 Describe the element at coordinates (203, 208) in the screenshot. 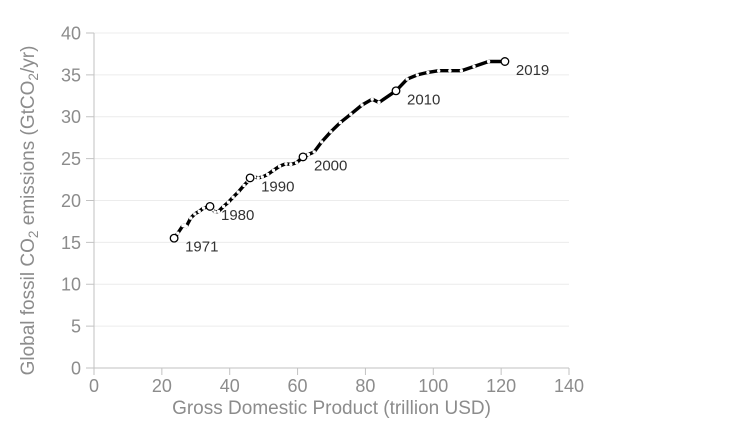

I see `year-point-1979` at that location.